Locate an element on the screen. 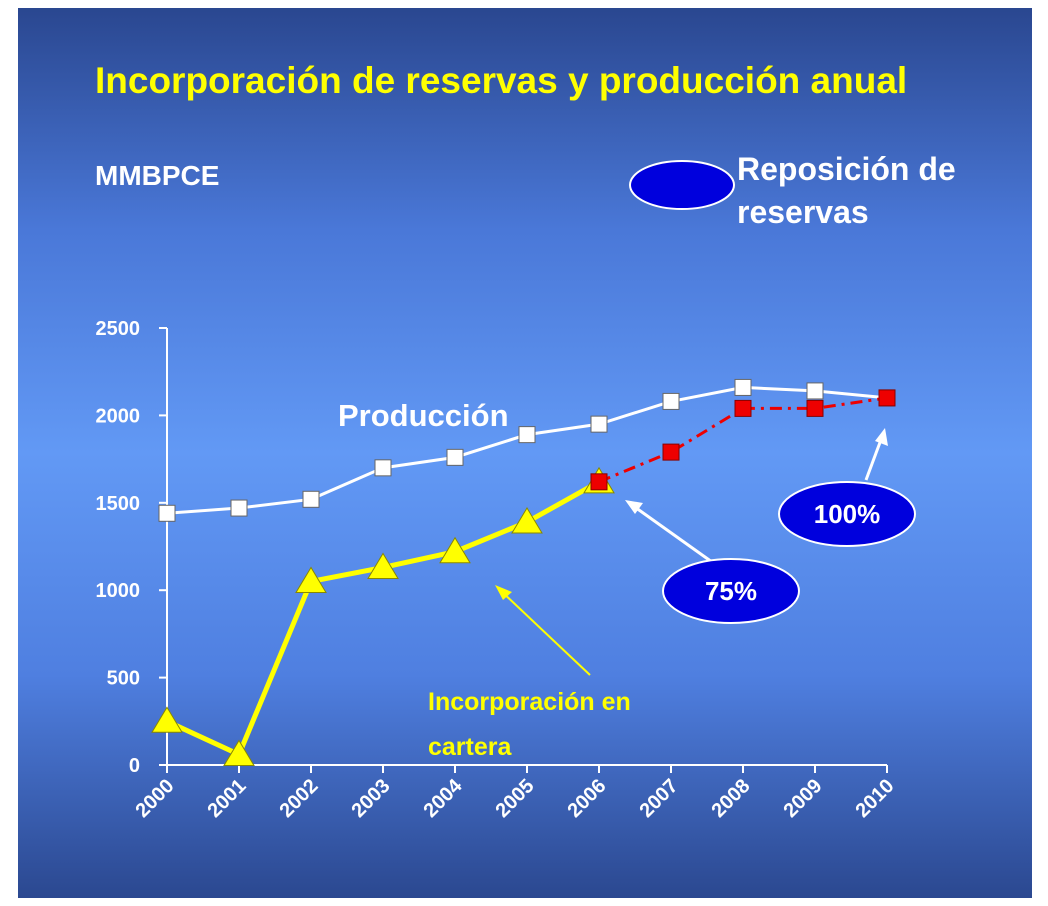 The height and width of the screenshot is (906, 1048). x-tick-label: 2000 is located at coordinates (155, 798).